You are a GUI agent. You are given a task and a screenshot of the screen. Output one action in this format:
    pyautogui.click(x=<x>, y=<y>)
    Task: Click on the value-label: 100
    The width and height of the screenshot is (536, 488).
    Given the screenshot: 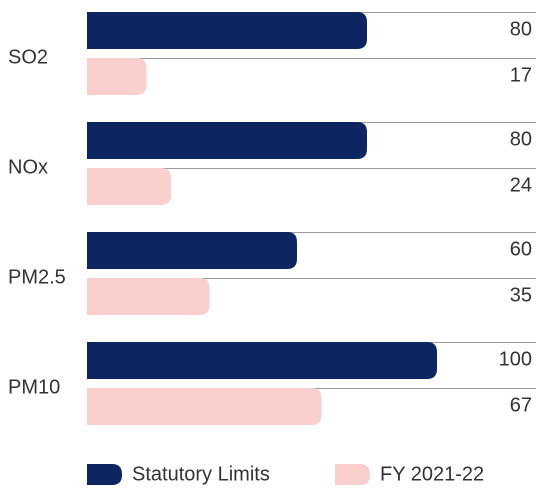 What is the action you would take?
    pyautogui.click(x=515, y=359)
    